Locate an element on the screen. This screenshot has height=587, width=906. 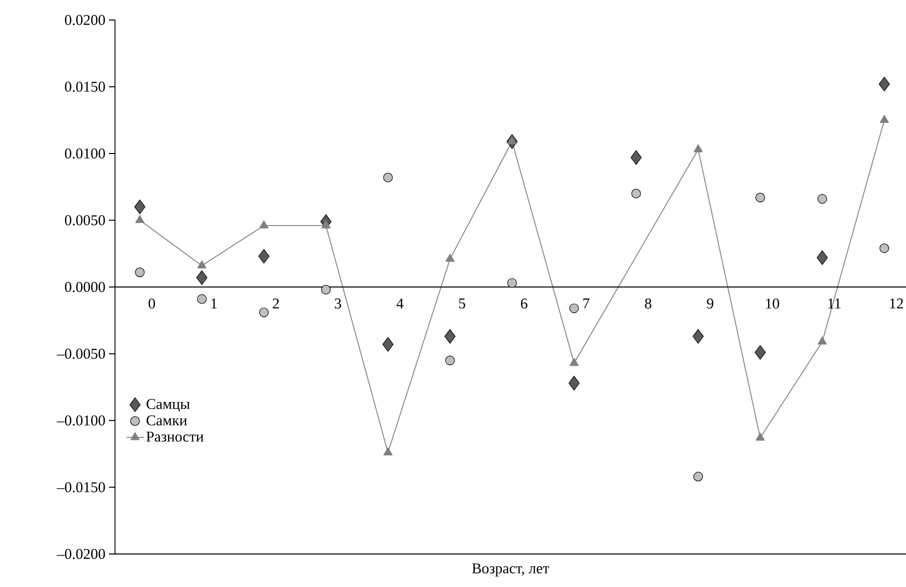
x-axis-title: Возраст, лет is located at coordinates (511, 570).